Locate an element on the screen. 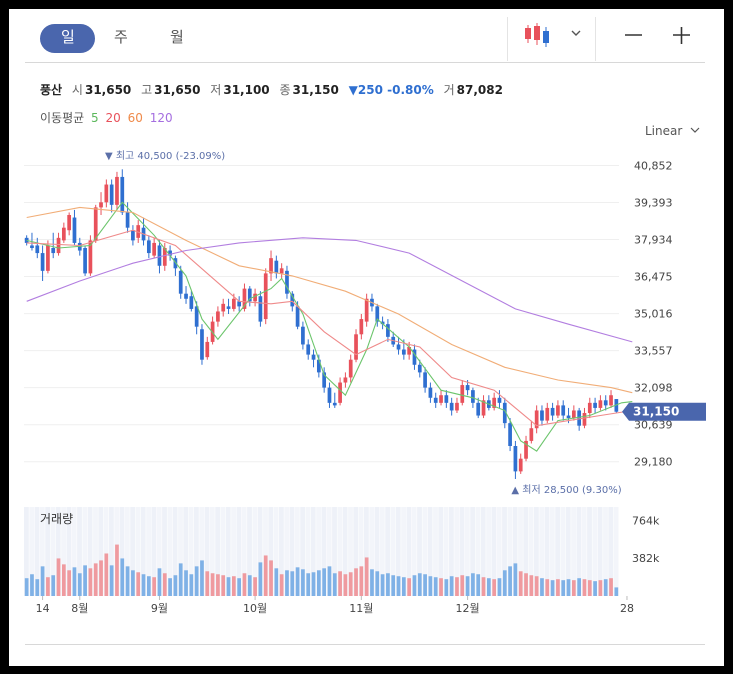 The image size is (733, 674). x-tick-label: 11월 is located at coordinates (361, 608).